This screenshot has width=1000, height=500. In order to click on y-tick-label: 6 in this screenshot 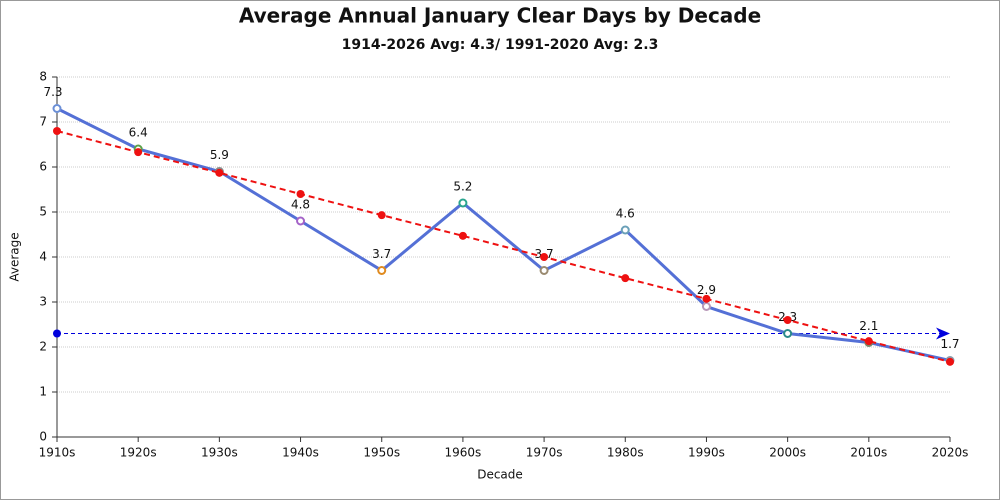, I will do `click(43, 167)`.